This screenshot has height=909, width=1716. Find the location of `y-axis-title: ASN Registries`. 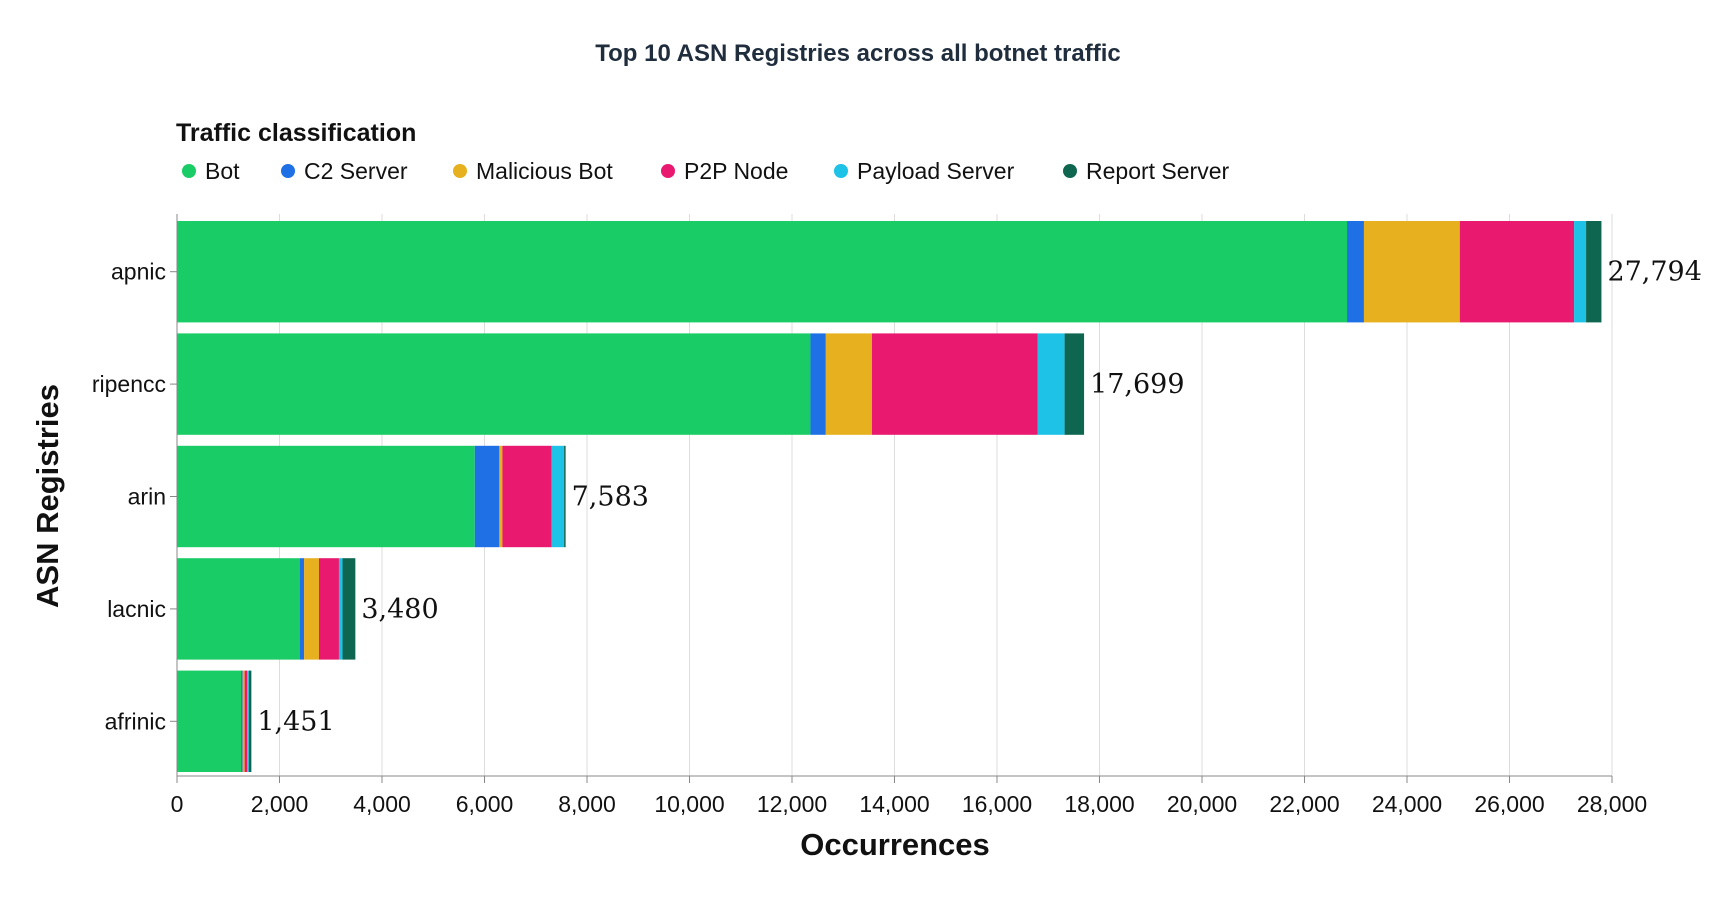

y-axis-title: ASN Registries is located at coordinates (47, 496).